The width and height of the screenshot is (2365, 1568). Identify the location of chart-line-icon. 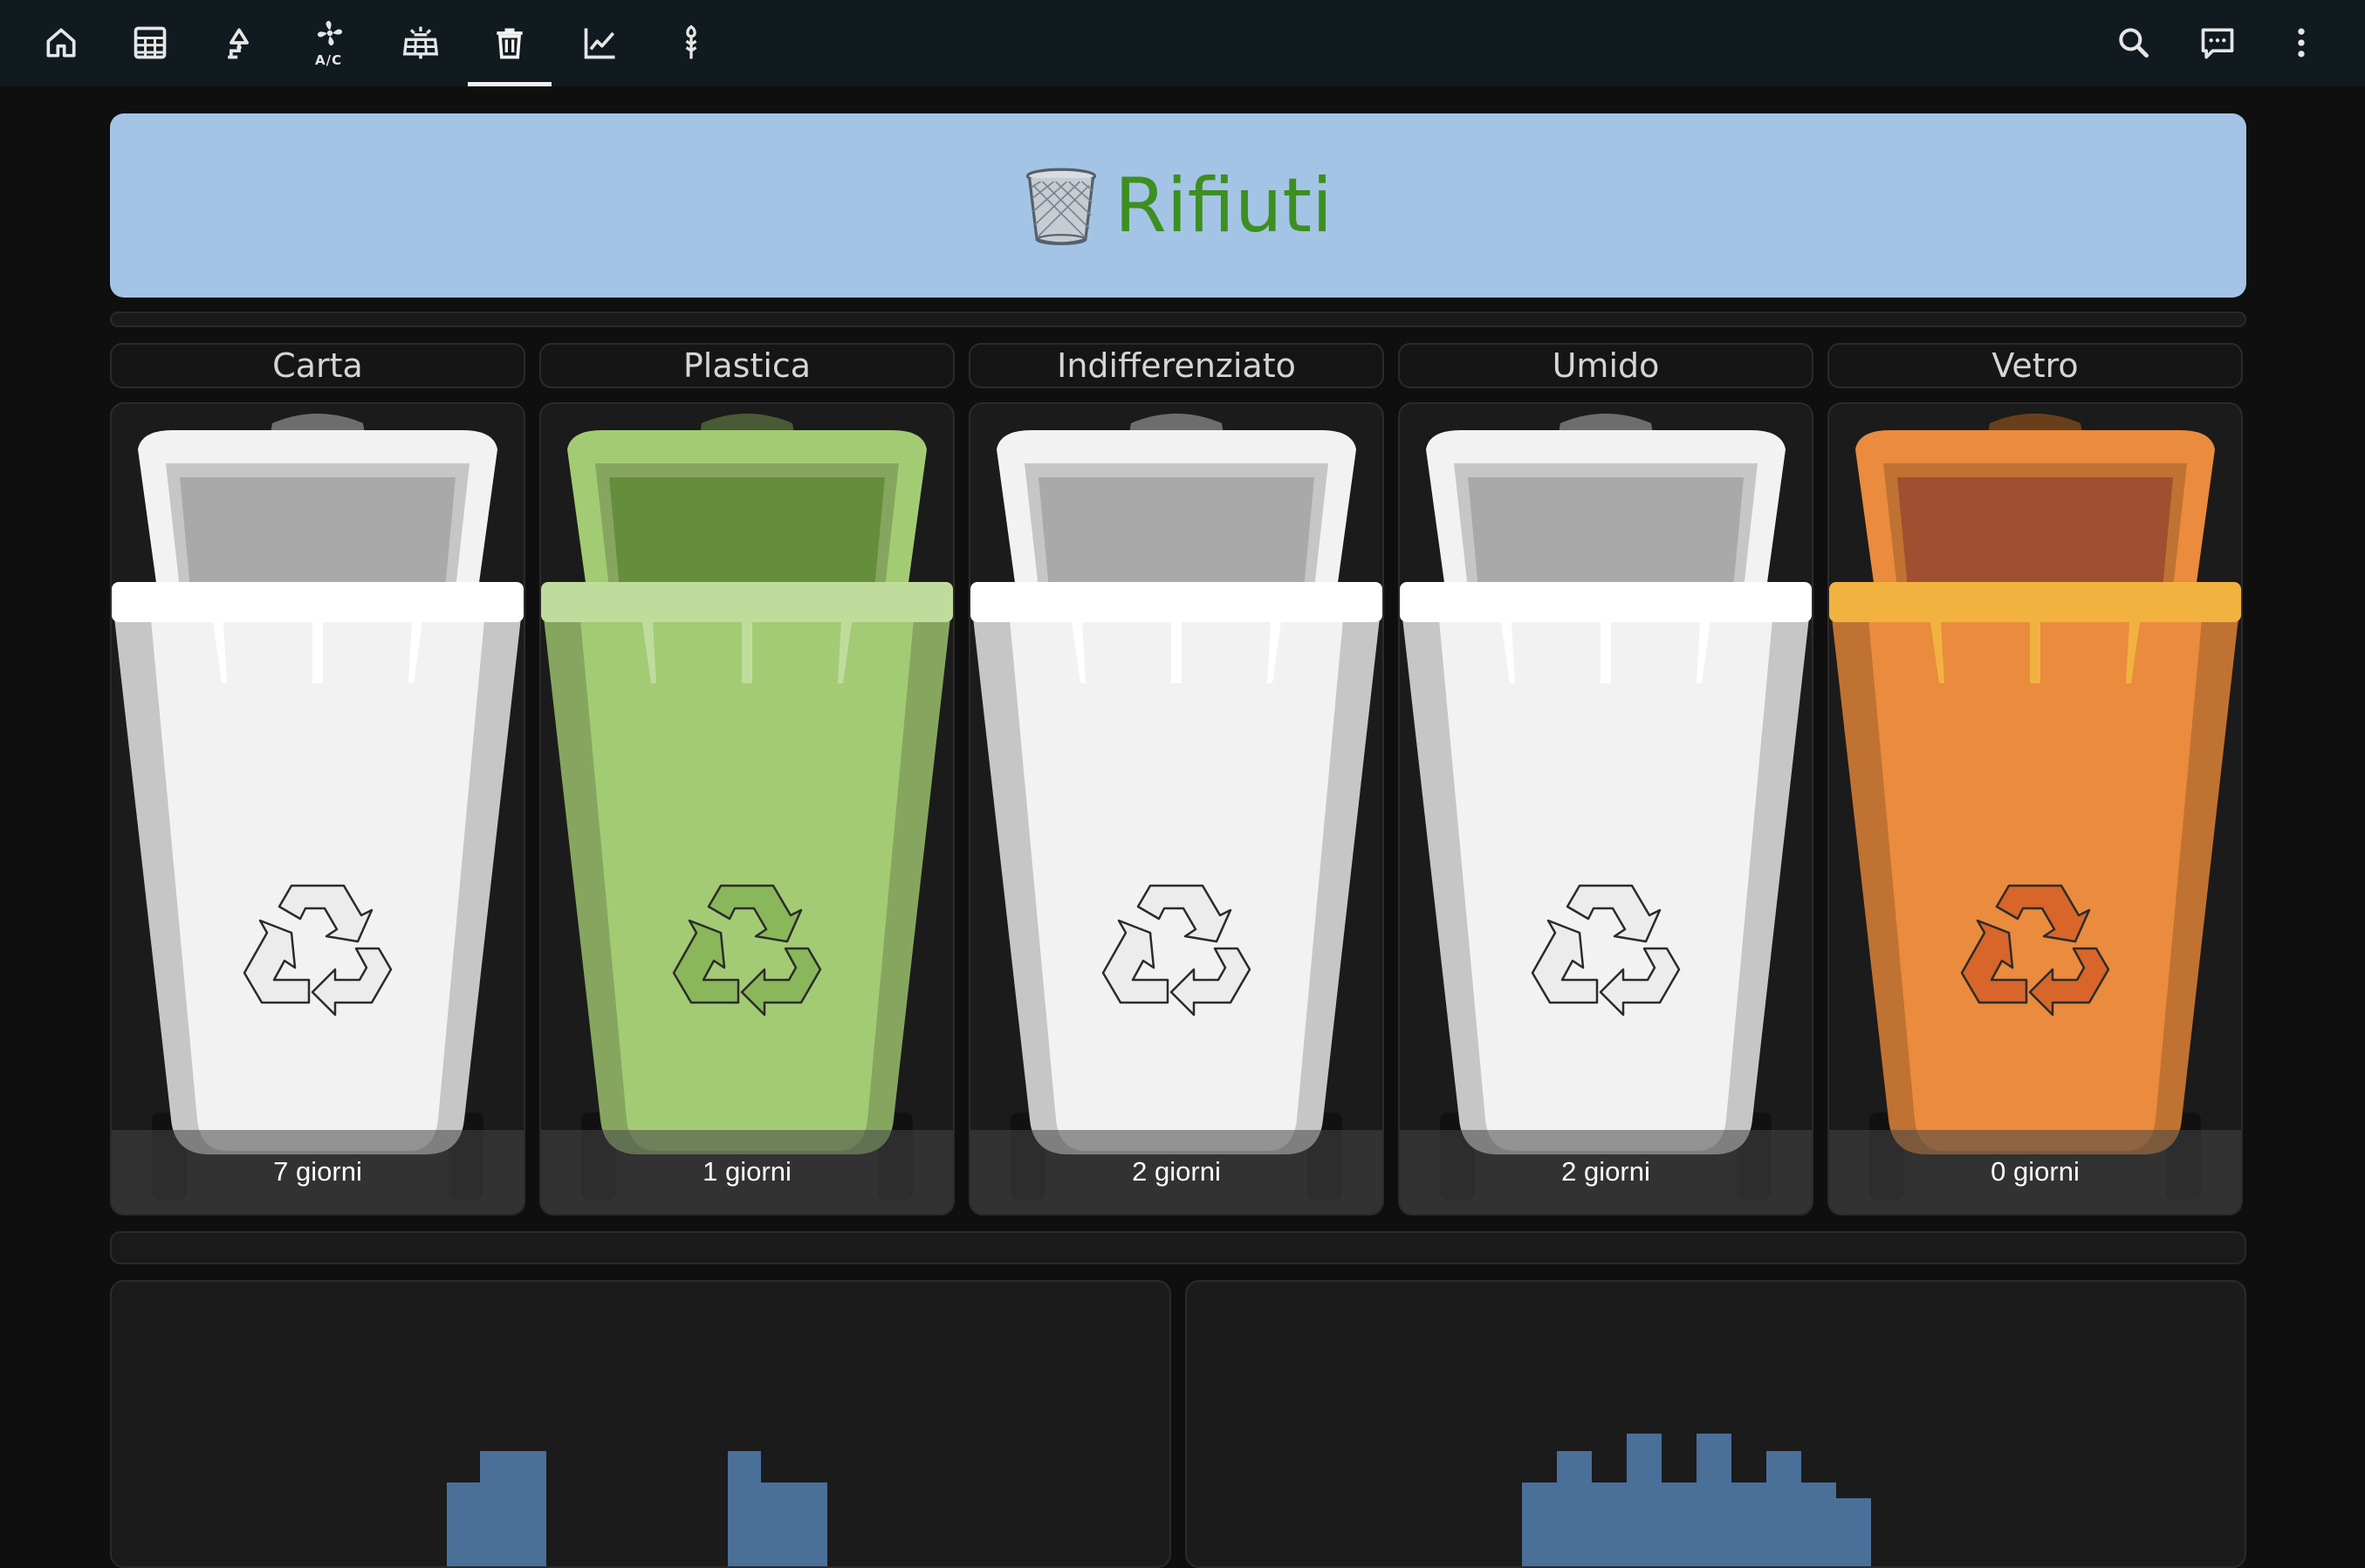
(600, 43).